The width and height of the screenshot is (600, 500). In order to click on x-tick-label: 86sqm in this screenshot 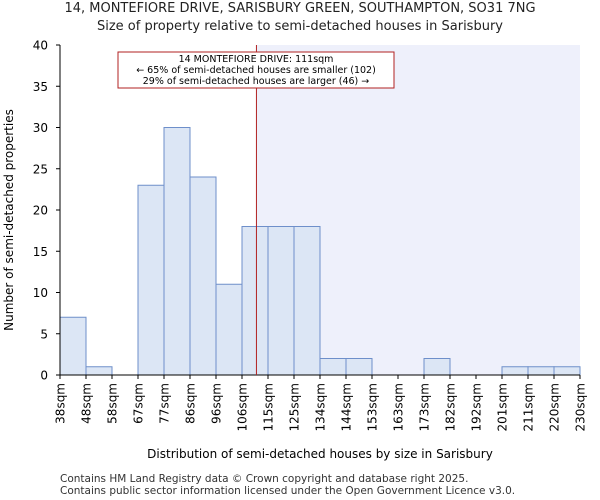, I will do `click(191, 403)`.